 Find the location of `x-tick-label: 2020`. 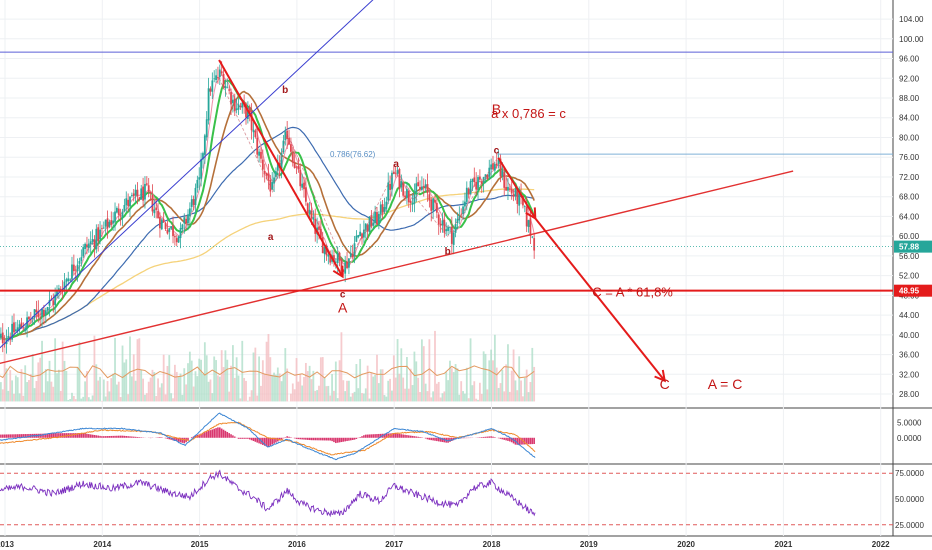

x-tick-label: 2020 is located at coordinates (686, 544).